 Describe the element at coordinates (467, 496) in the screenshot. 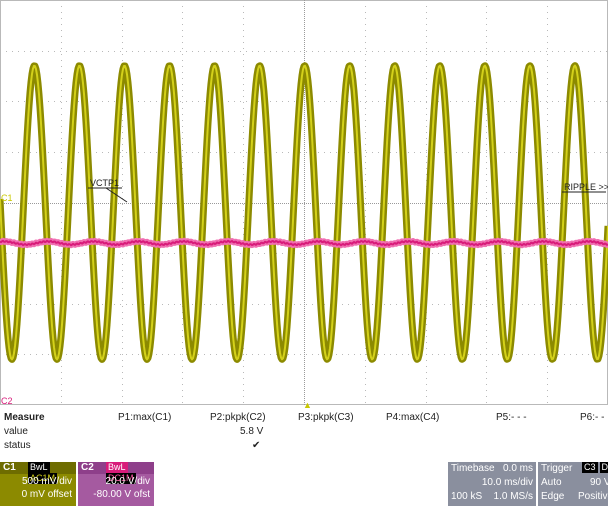

I see `timebase-samples: 100 kS` at that location.